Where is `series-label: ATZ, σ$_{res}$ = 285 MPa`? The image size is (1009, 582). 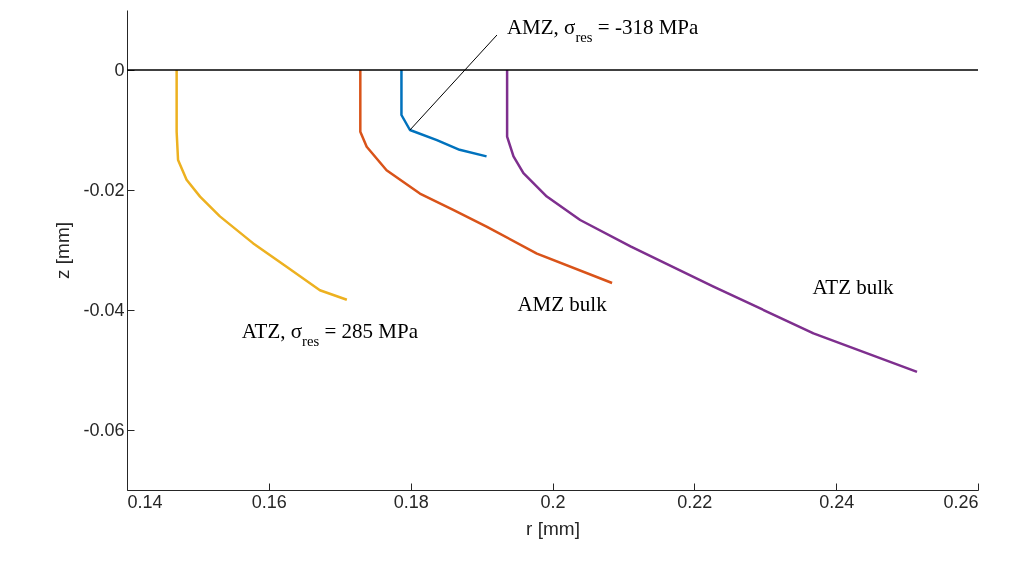
series-label: ATZ, σ$_{res}$ = 285 MPa is located at coordinates (330, 333).